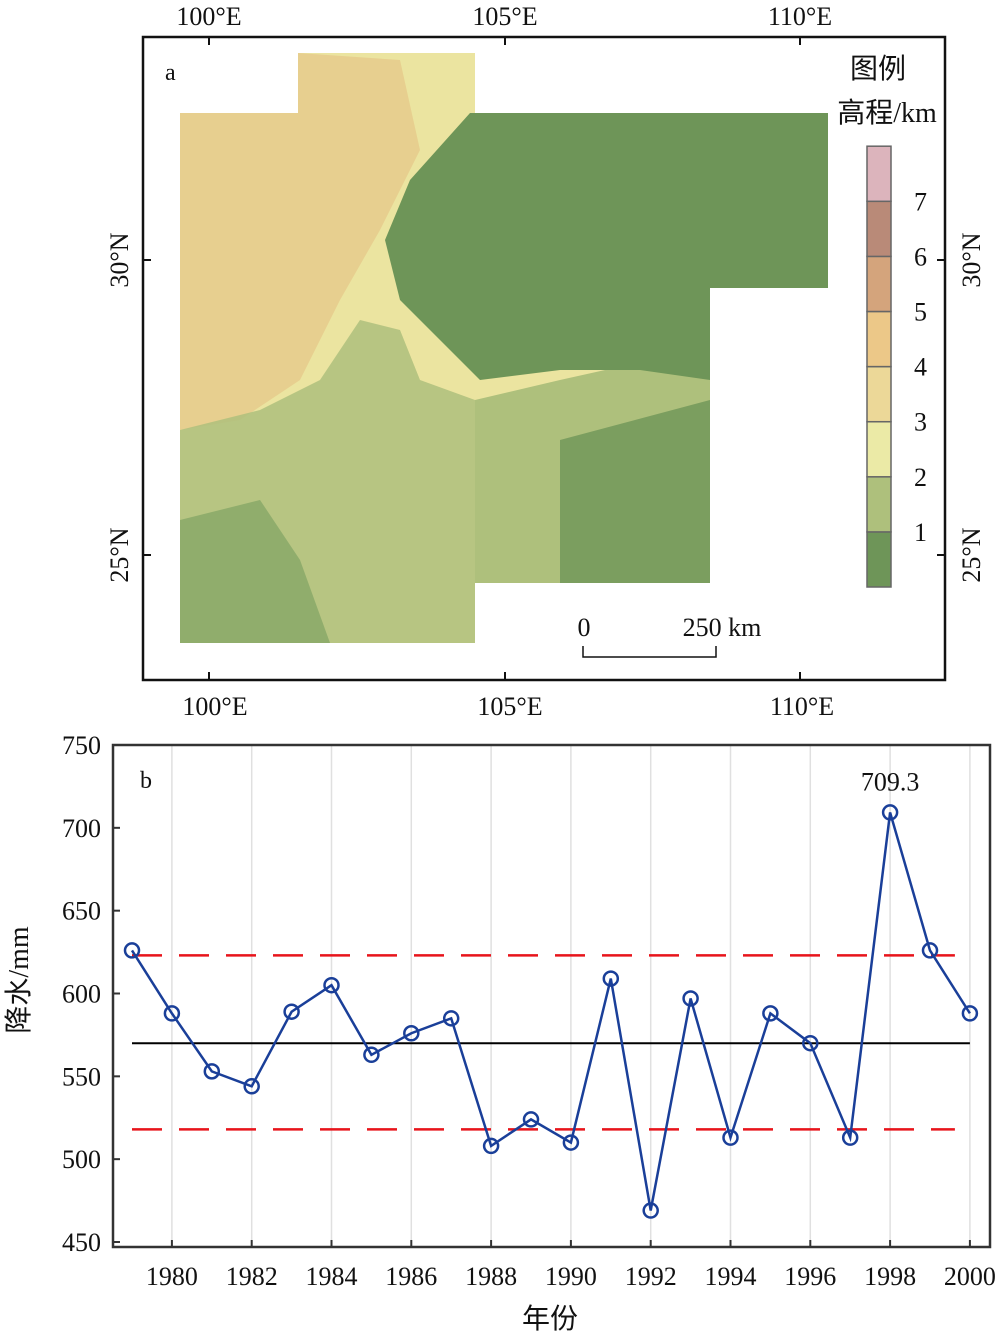 This screenshot has height=1337, width=1000. I want to click on panel-label-b: b, so click(146, 781).